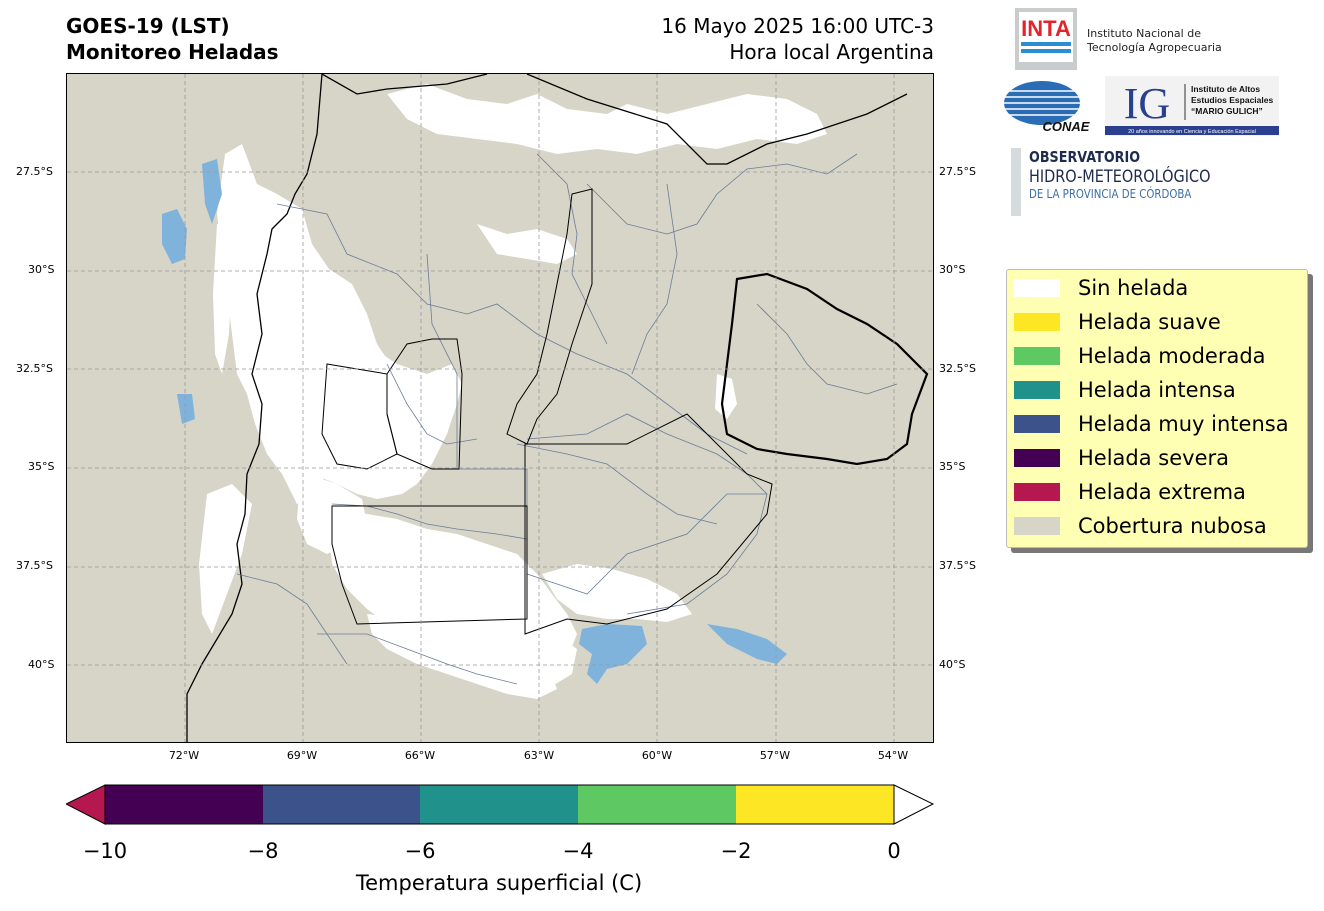  I want to click on clear-area-uruguay-strip, so click(726, 396).